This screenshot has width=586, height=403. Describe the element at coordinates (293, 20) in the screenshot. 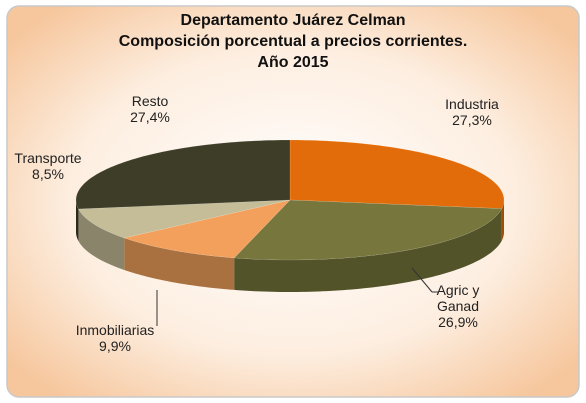

I see `chart-title: Departamento Juárez Celman` at that location.